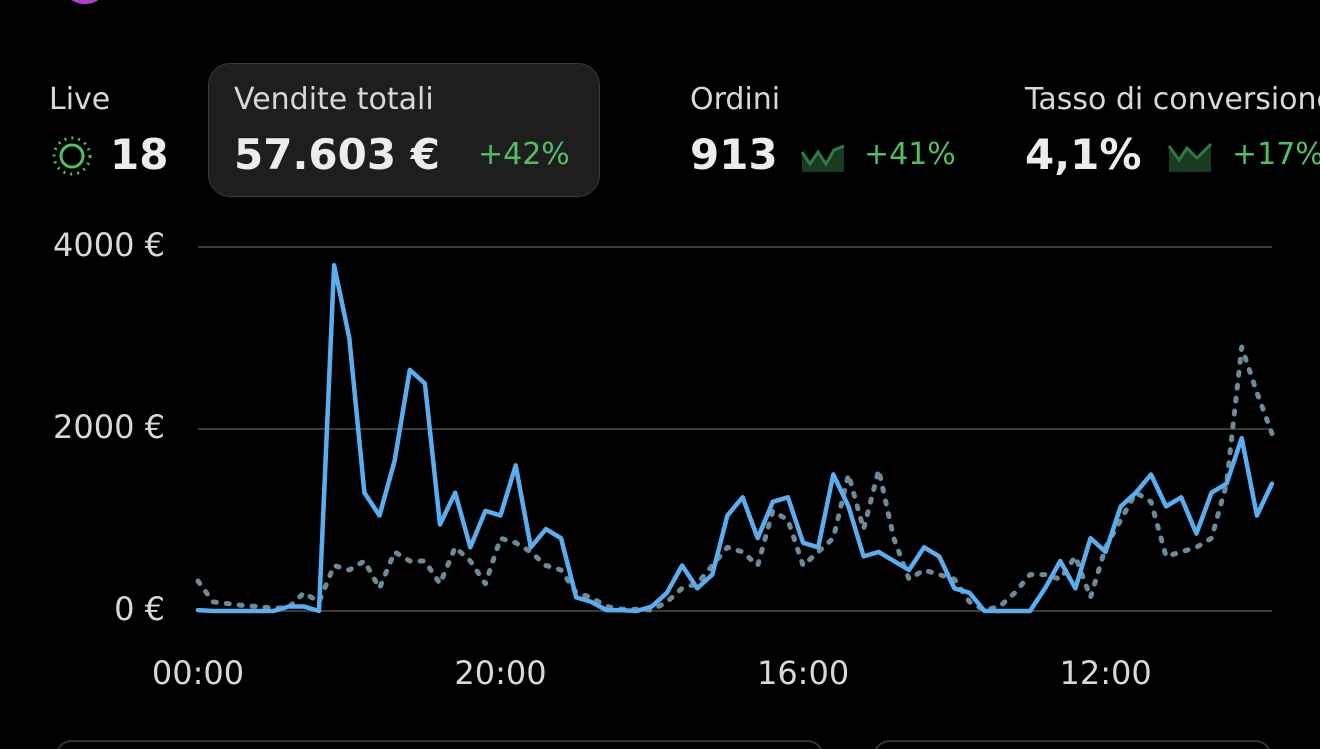 The height and width of the screenshot is (749, 1320). I want to click on live-value: 18, so click(139, 154).